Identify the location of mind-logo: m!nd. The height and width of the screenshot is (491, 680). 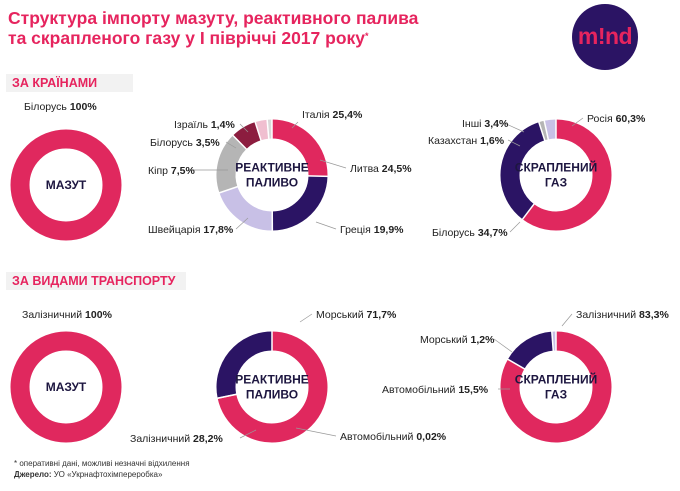
(605, 37).